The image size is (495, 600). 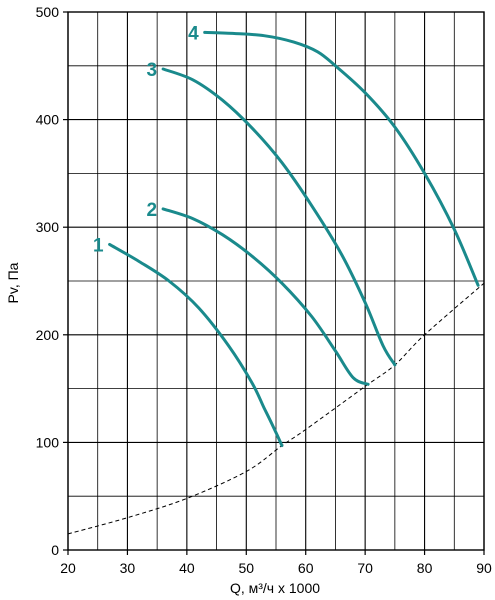 What do you see at coordinates (13, 282) in the screenshot?
I see `y-axis-title: Pv, Па` at bounding box center [13, 282].